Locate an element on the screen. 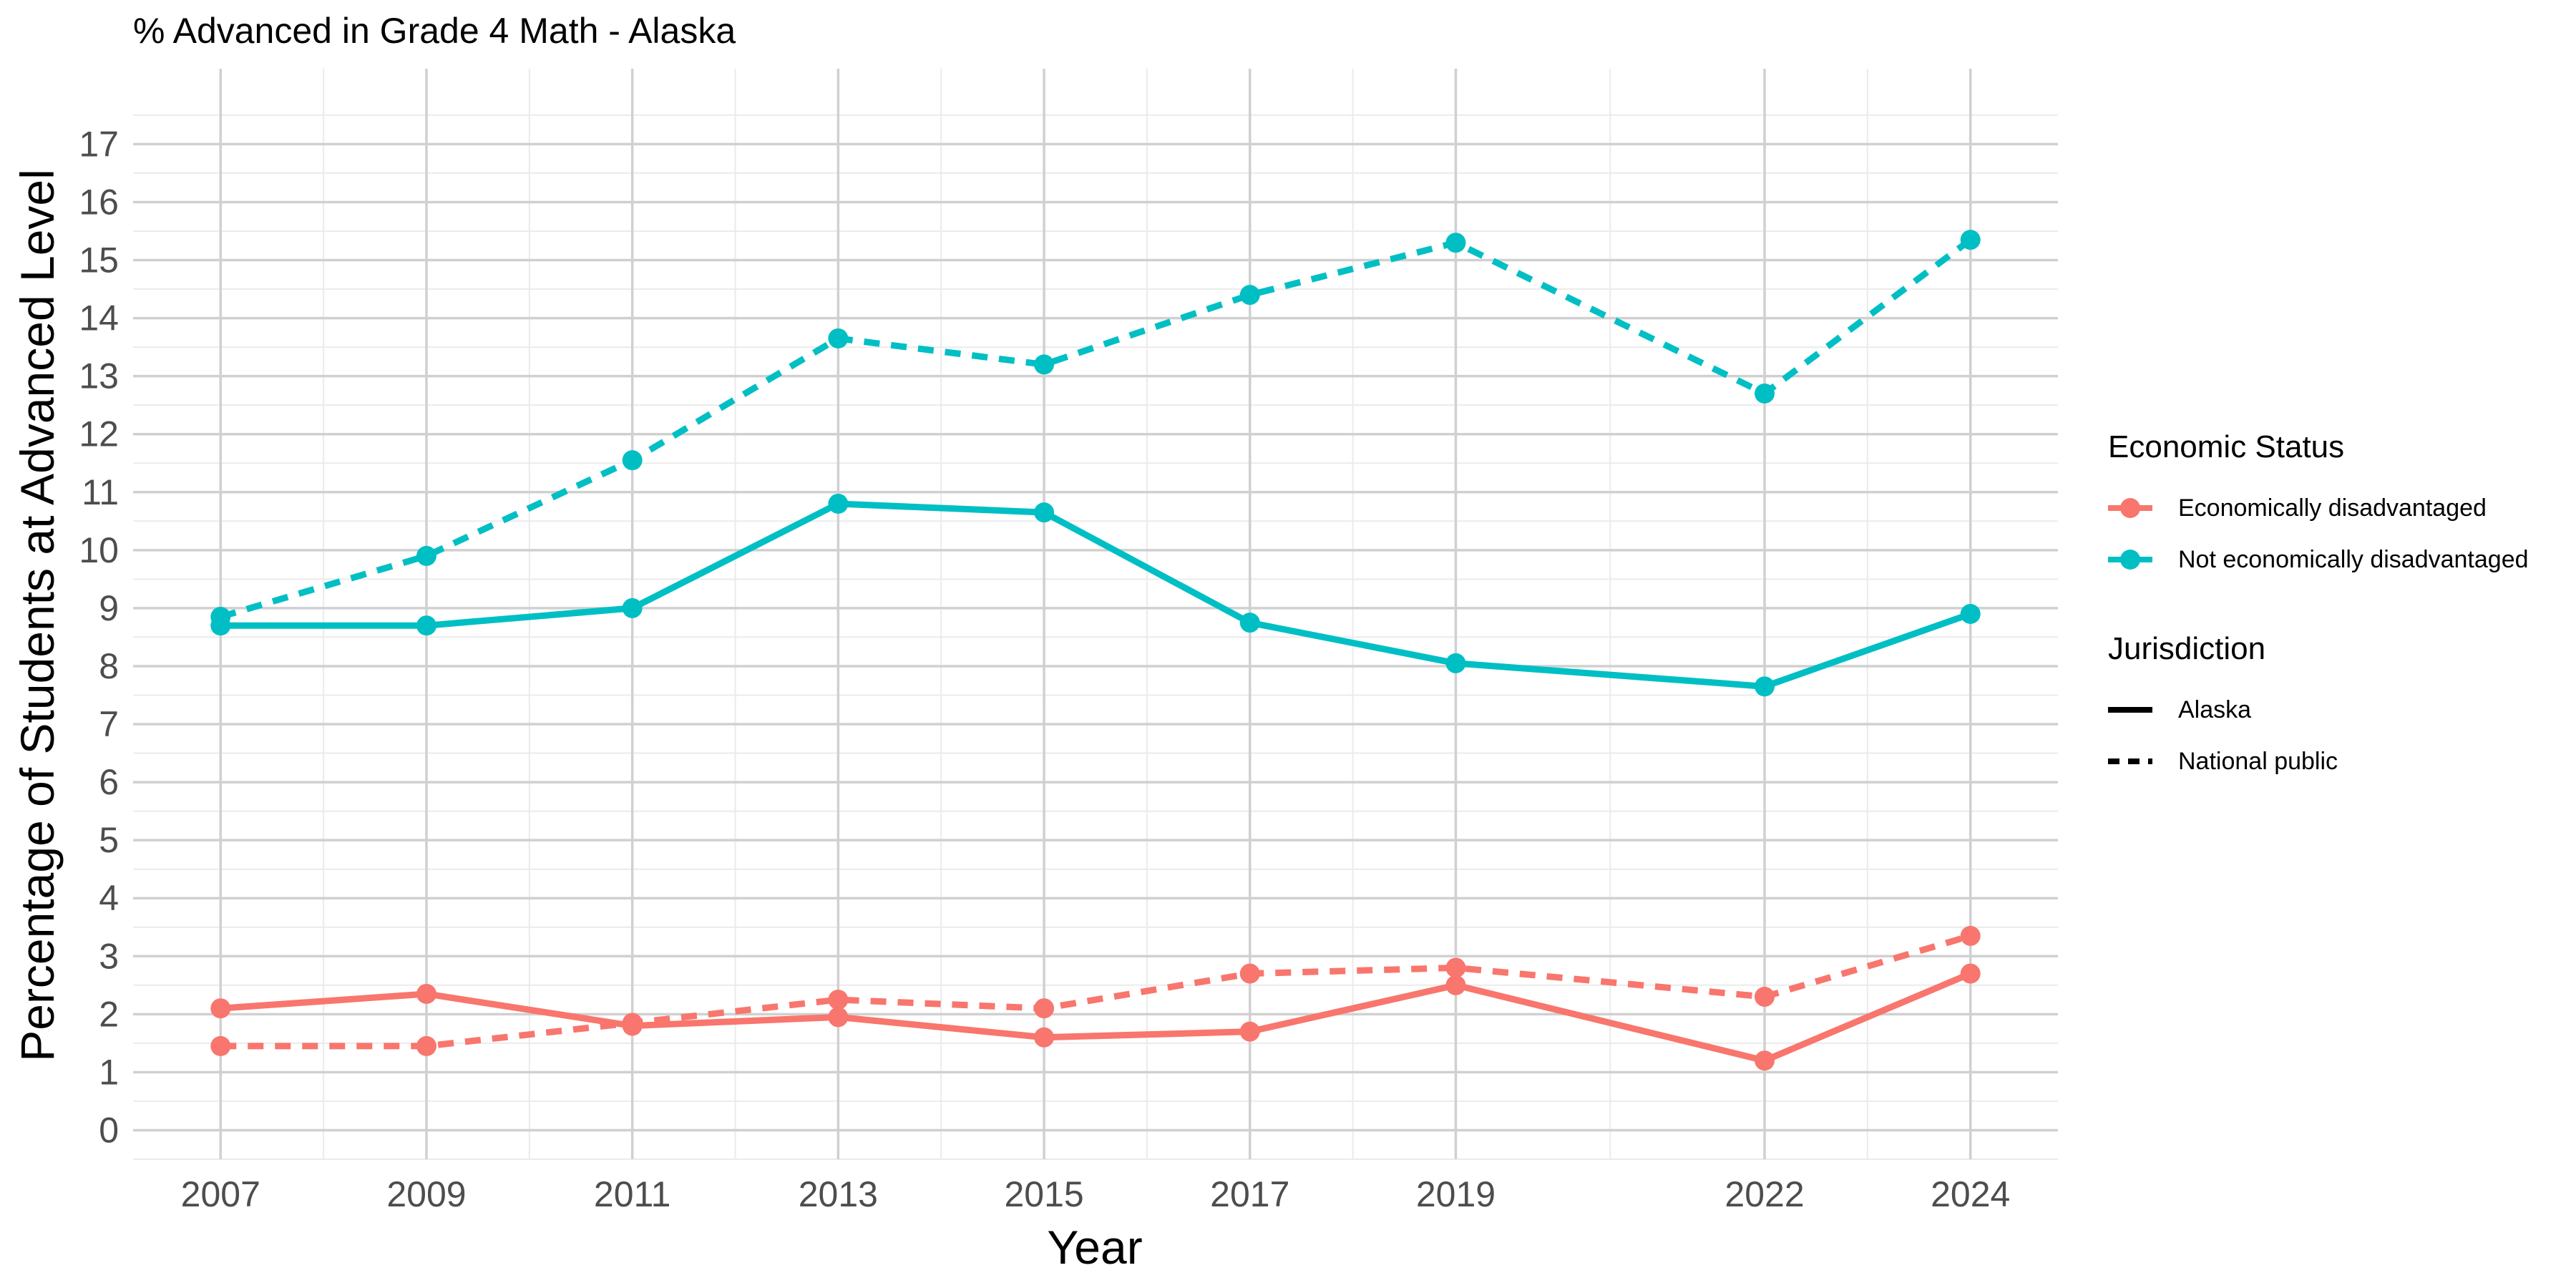  chart-title: % Advanced in Grade 4 Math - Alaska is located at coordinates (434, 31).